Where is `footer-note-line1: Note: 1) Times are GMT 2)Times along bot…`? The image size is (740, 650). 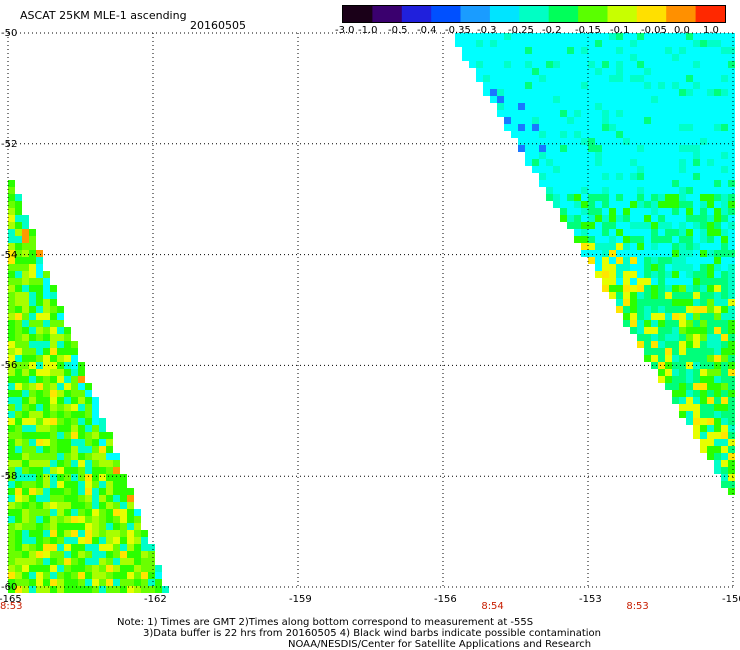 footer-note-line1: Note: 1) Times are GMT 2)Times along bot… is located at coordinates (325, 622).